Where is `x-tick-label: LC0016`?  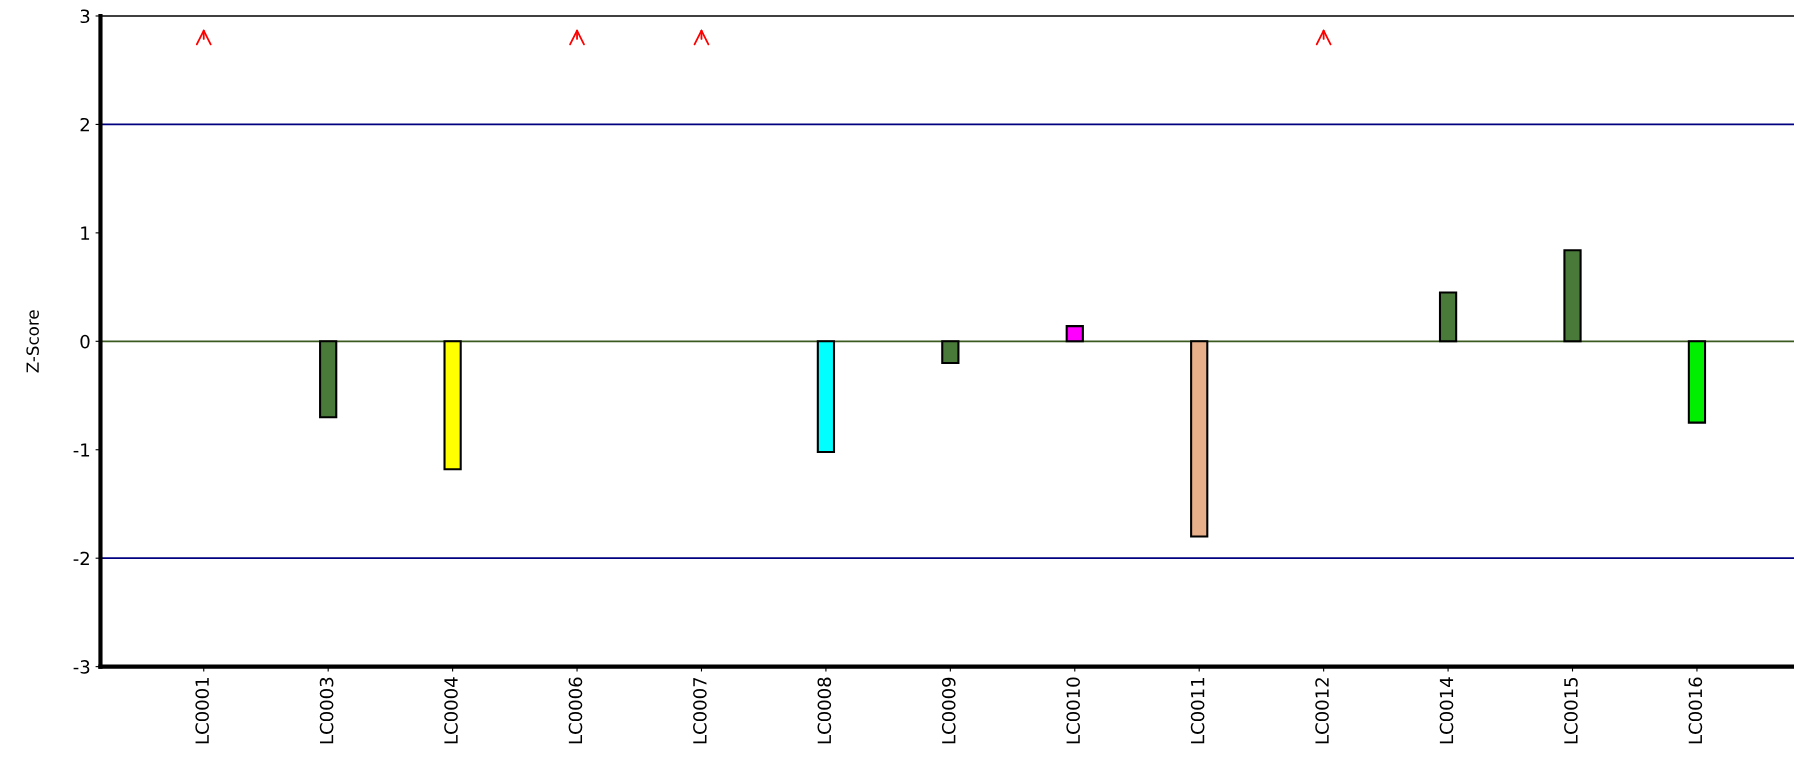
x-tick-label: LC0016 is located at coordinates (1695, 710).